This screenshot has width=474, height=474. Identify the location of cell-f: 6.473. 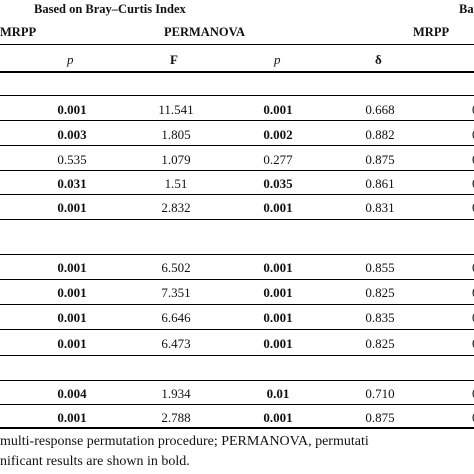
(176, 343).